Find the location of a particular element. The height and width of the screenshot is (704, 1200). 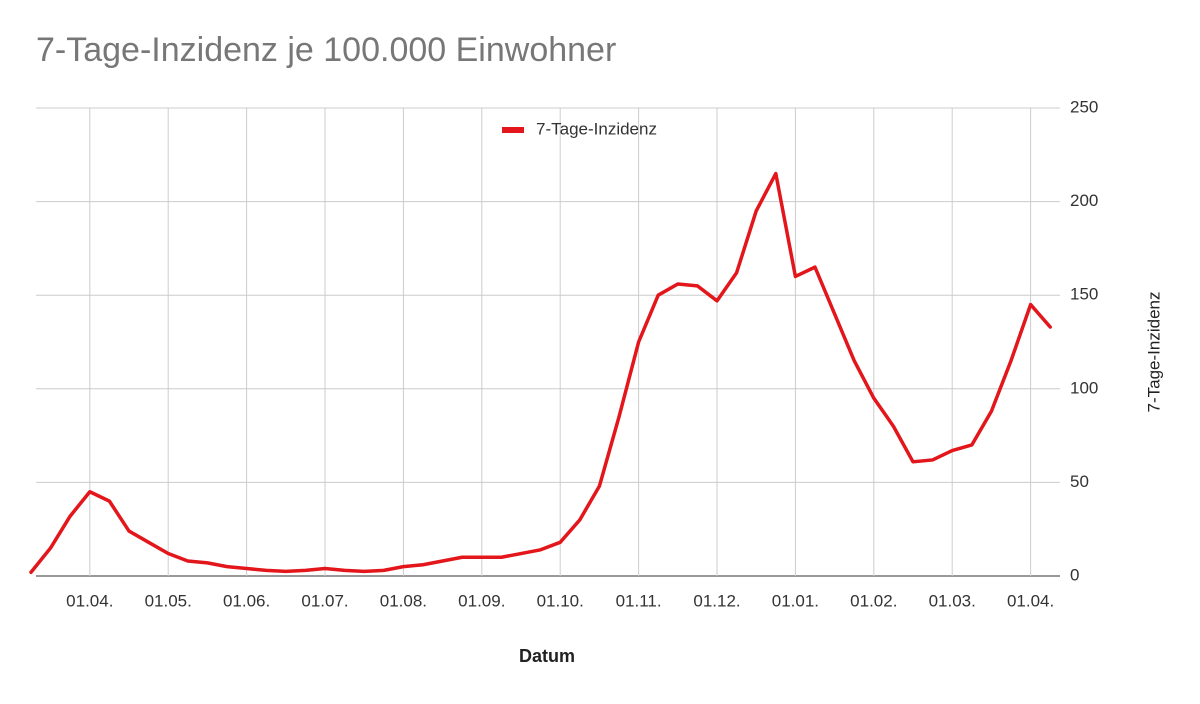

x-axis-title: Datum is located at coordinates (547, 656).